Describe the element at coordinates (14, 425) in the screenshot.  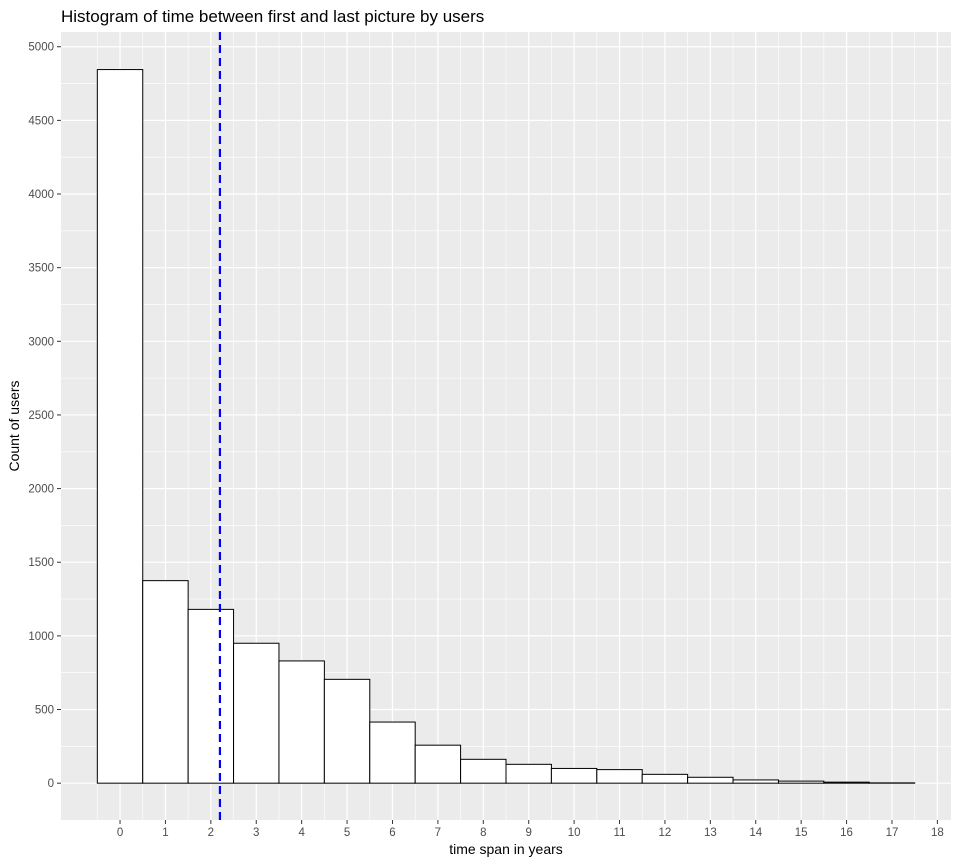
I see `y-axis-title: Count of users` at that location.